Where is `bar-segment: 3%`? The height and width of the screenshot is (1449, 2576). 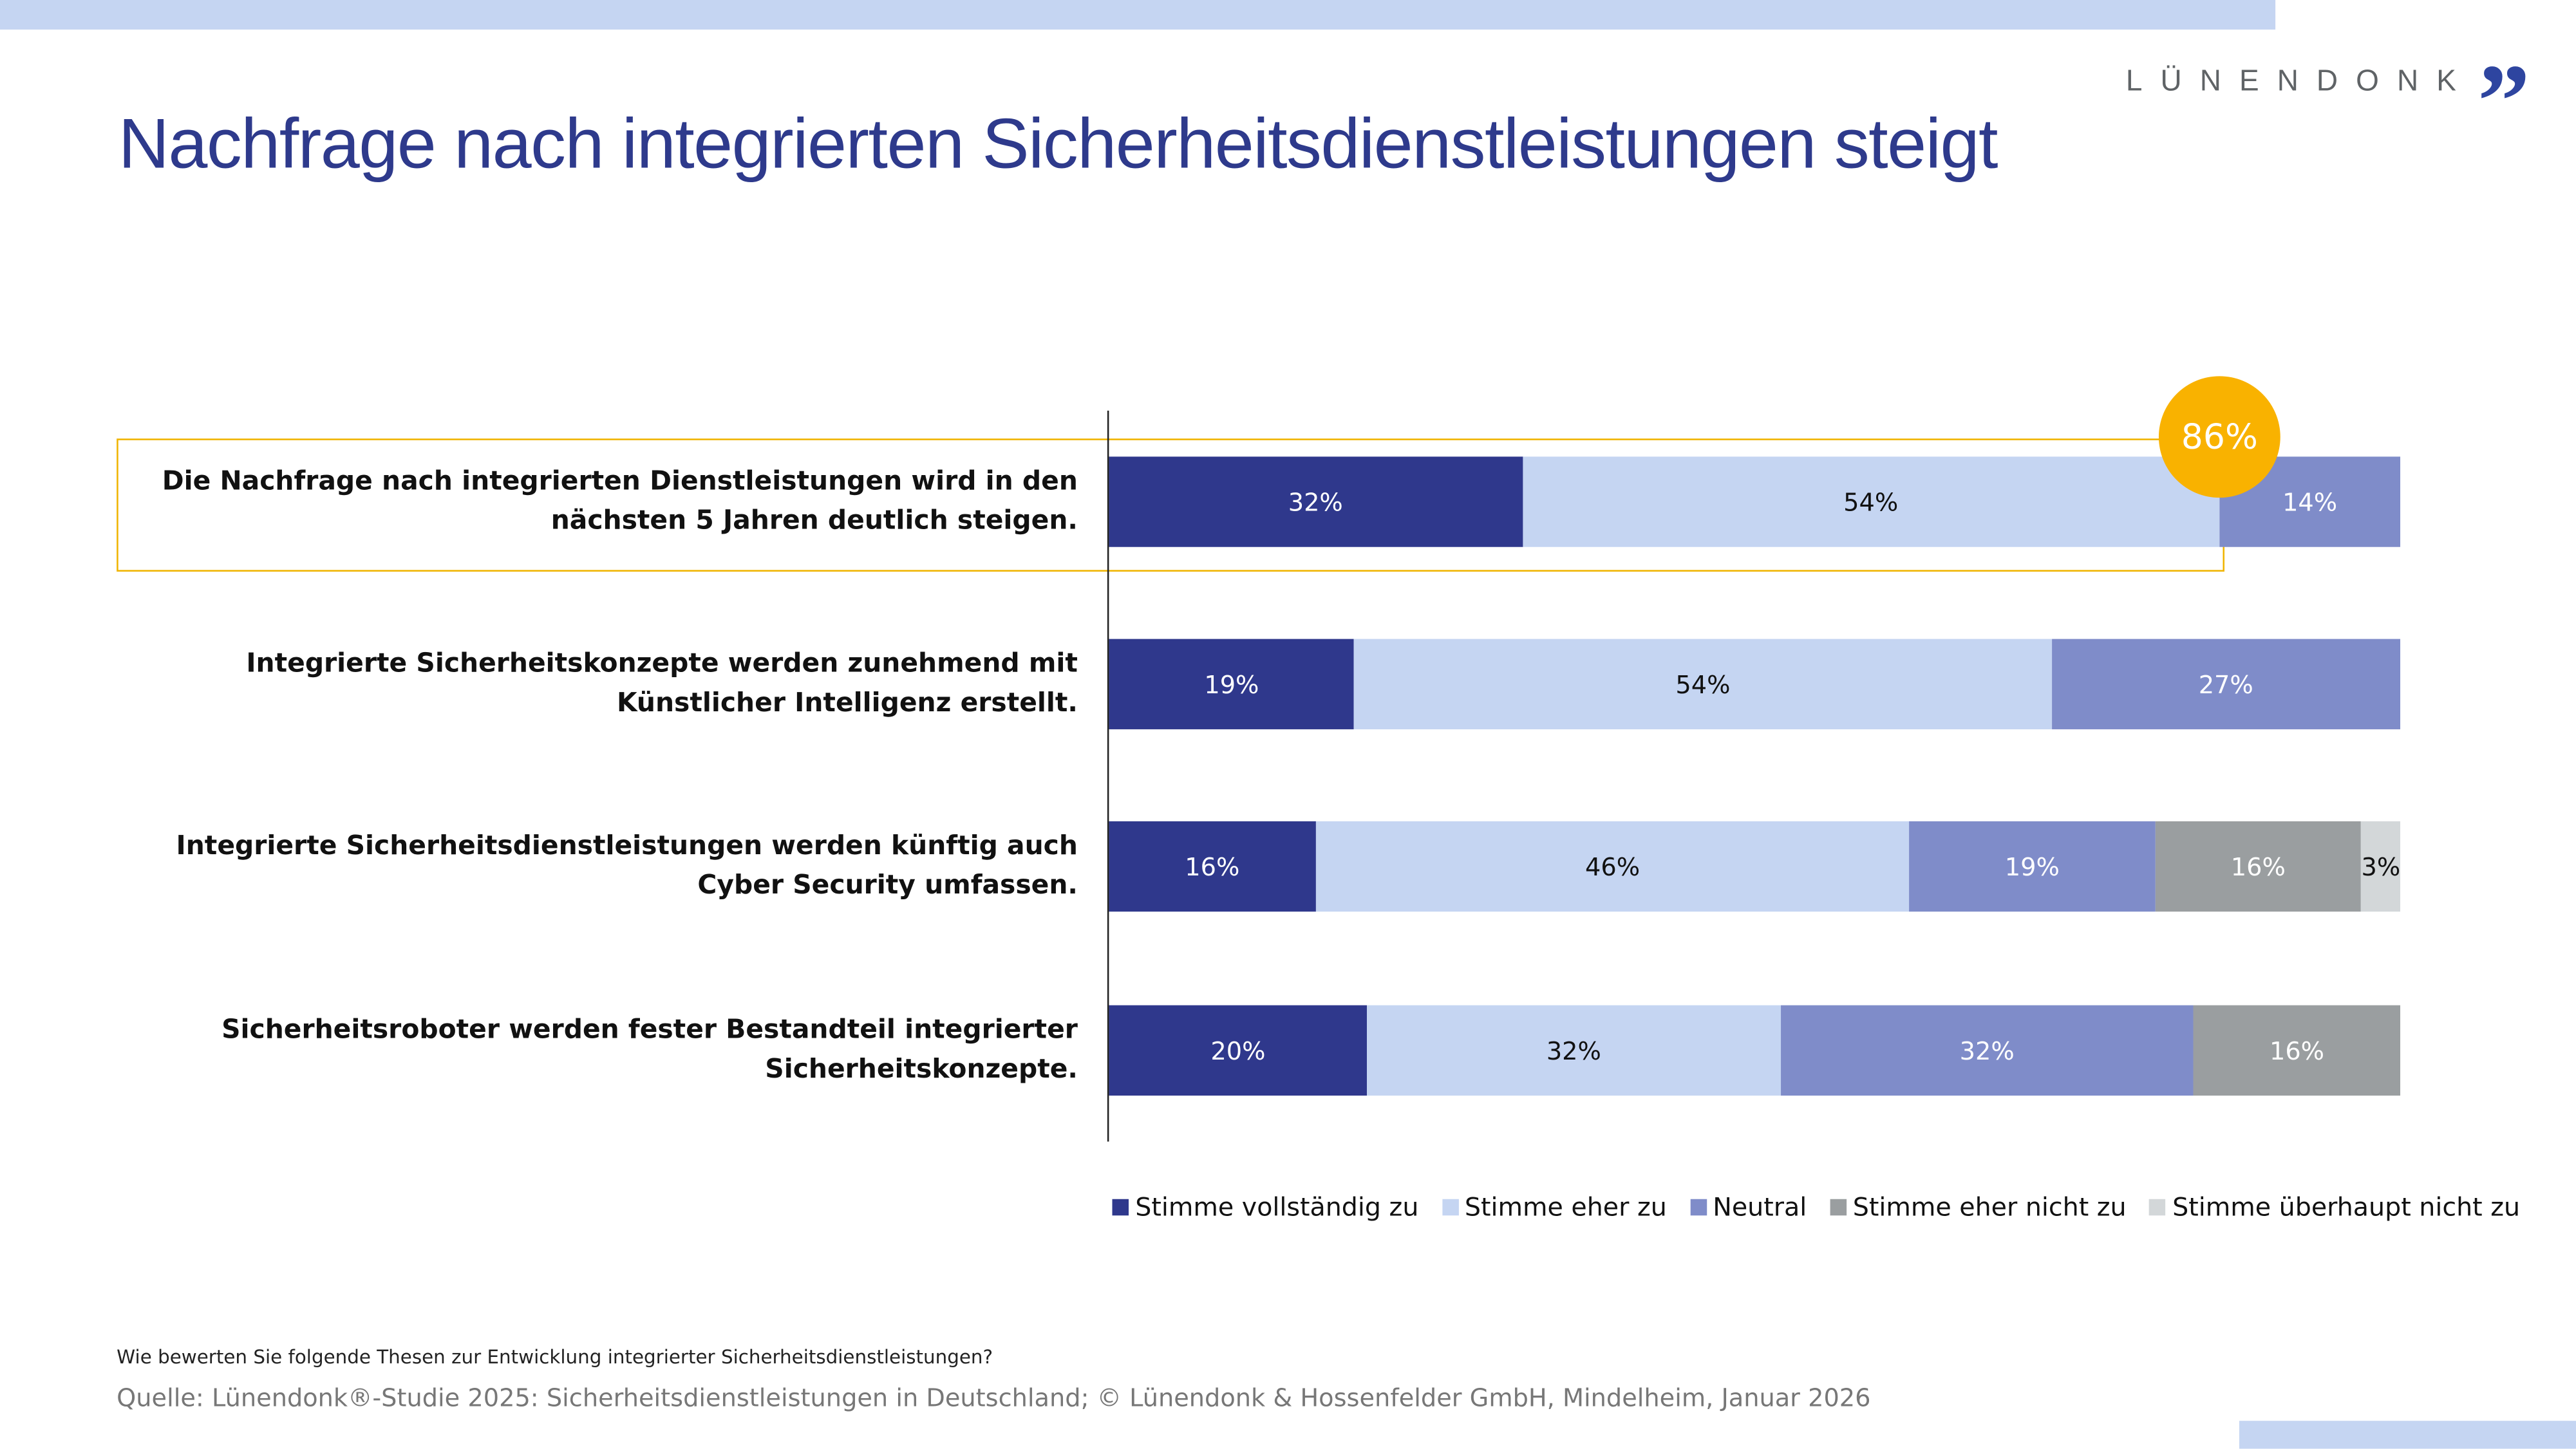
bar-segment: 3% is located at coordinates (2381, 866).